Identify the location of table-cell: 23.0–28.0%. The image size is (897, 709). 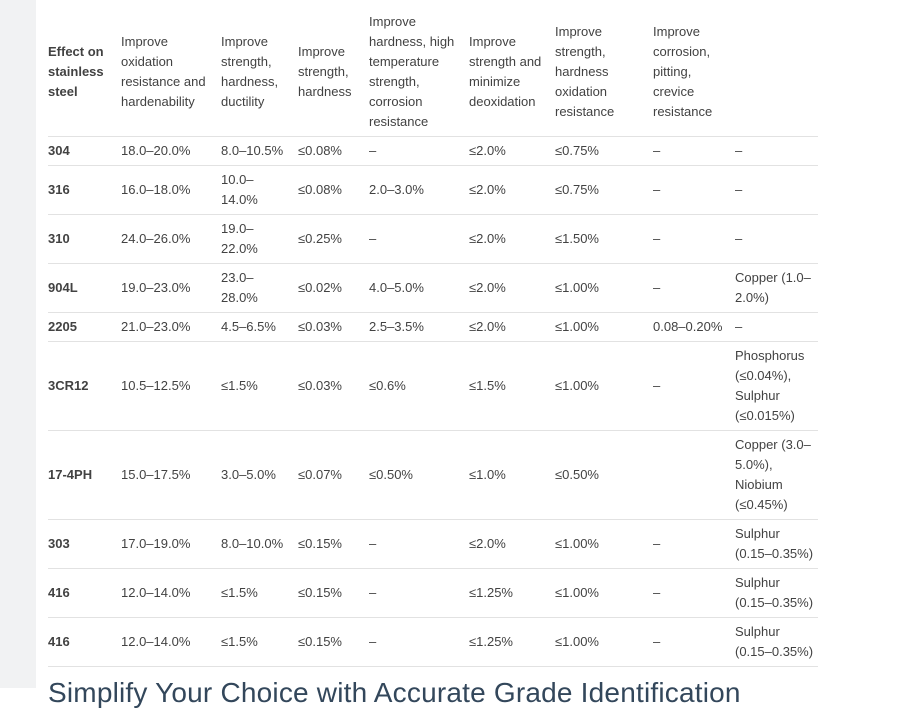
(259, 288).